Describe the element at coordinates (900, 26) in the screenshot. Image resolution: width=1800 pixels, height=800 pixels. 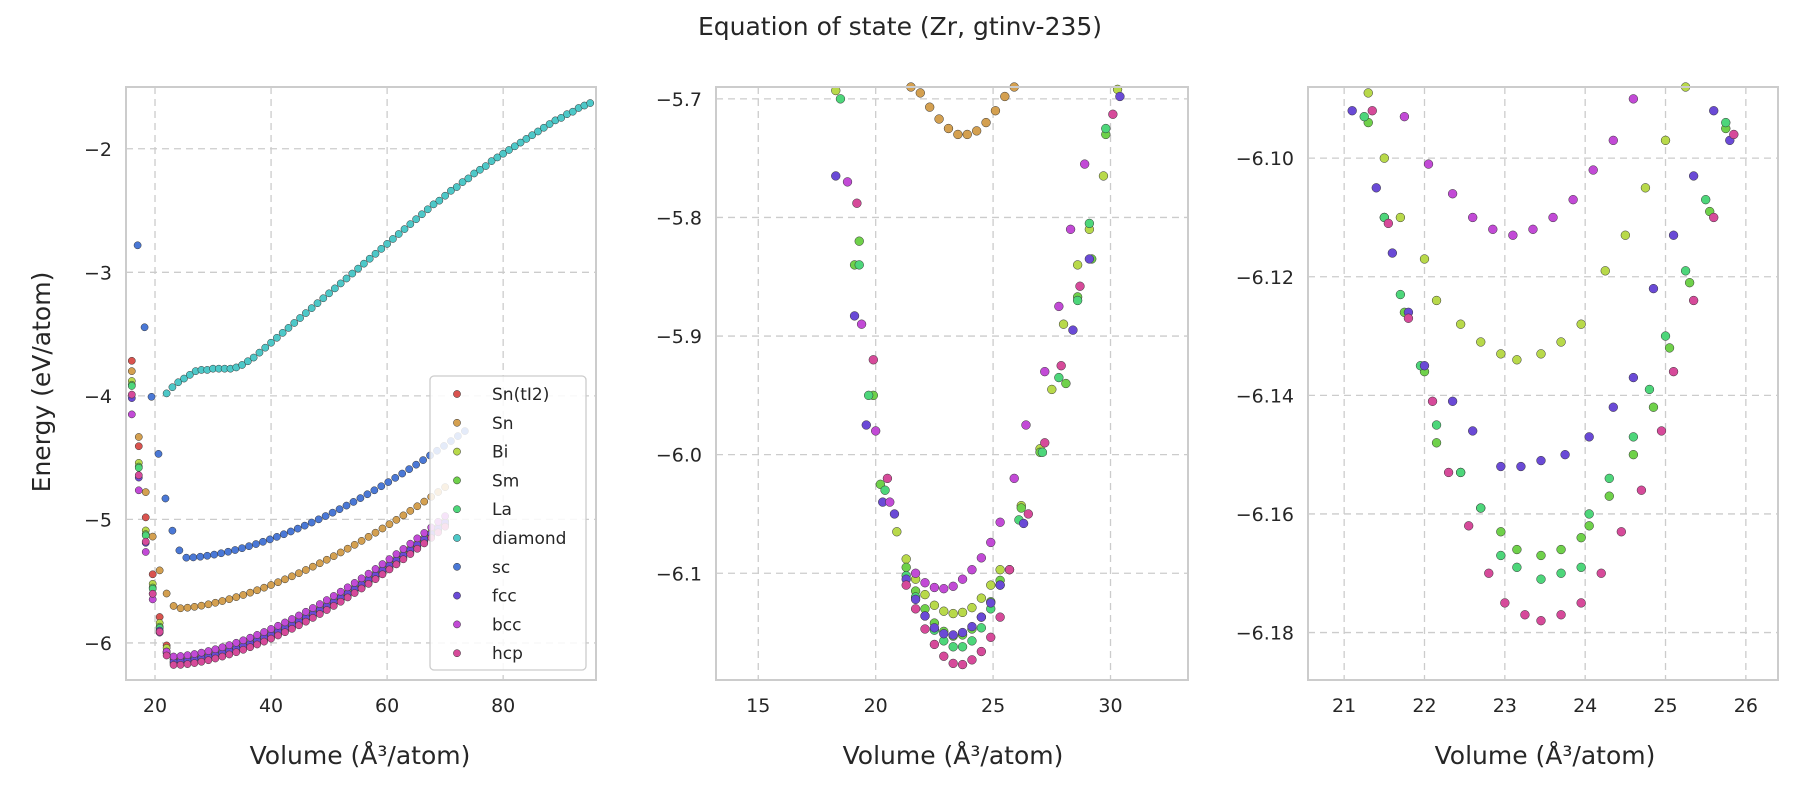
I see `figure-title: Equation of state (Zr, gtinv-235)` at that location.